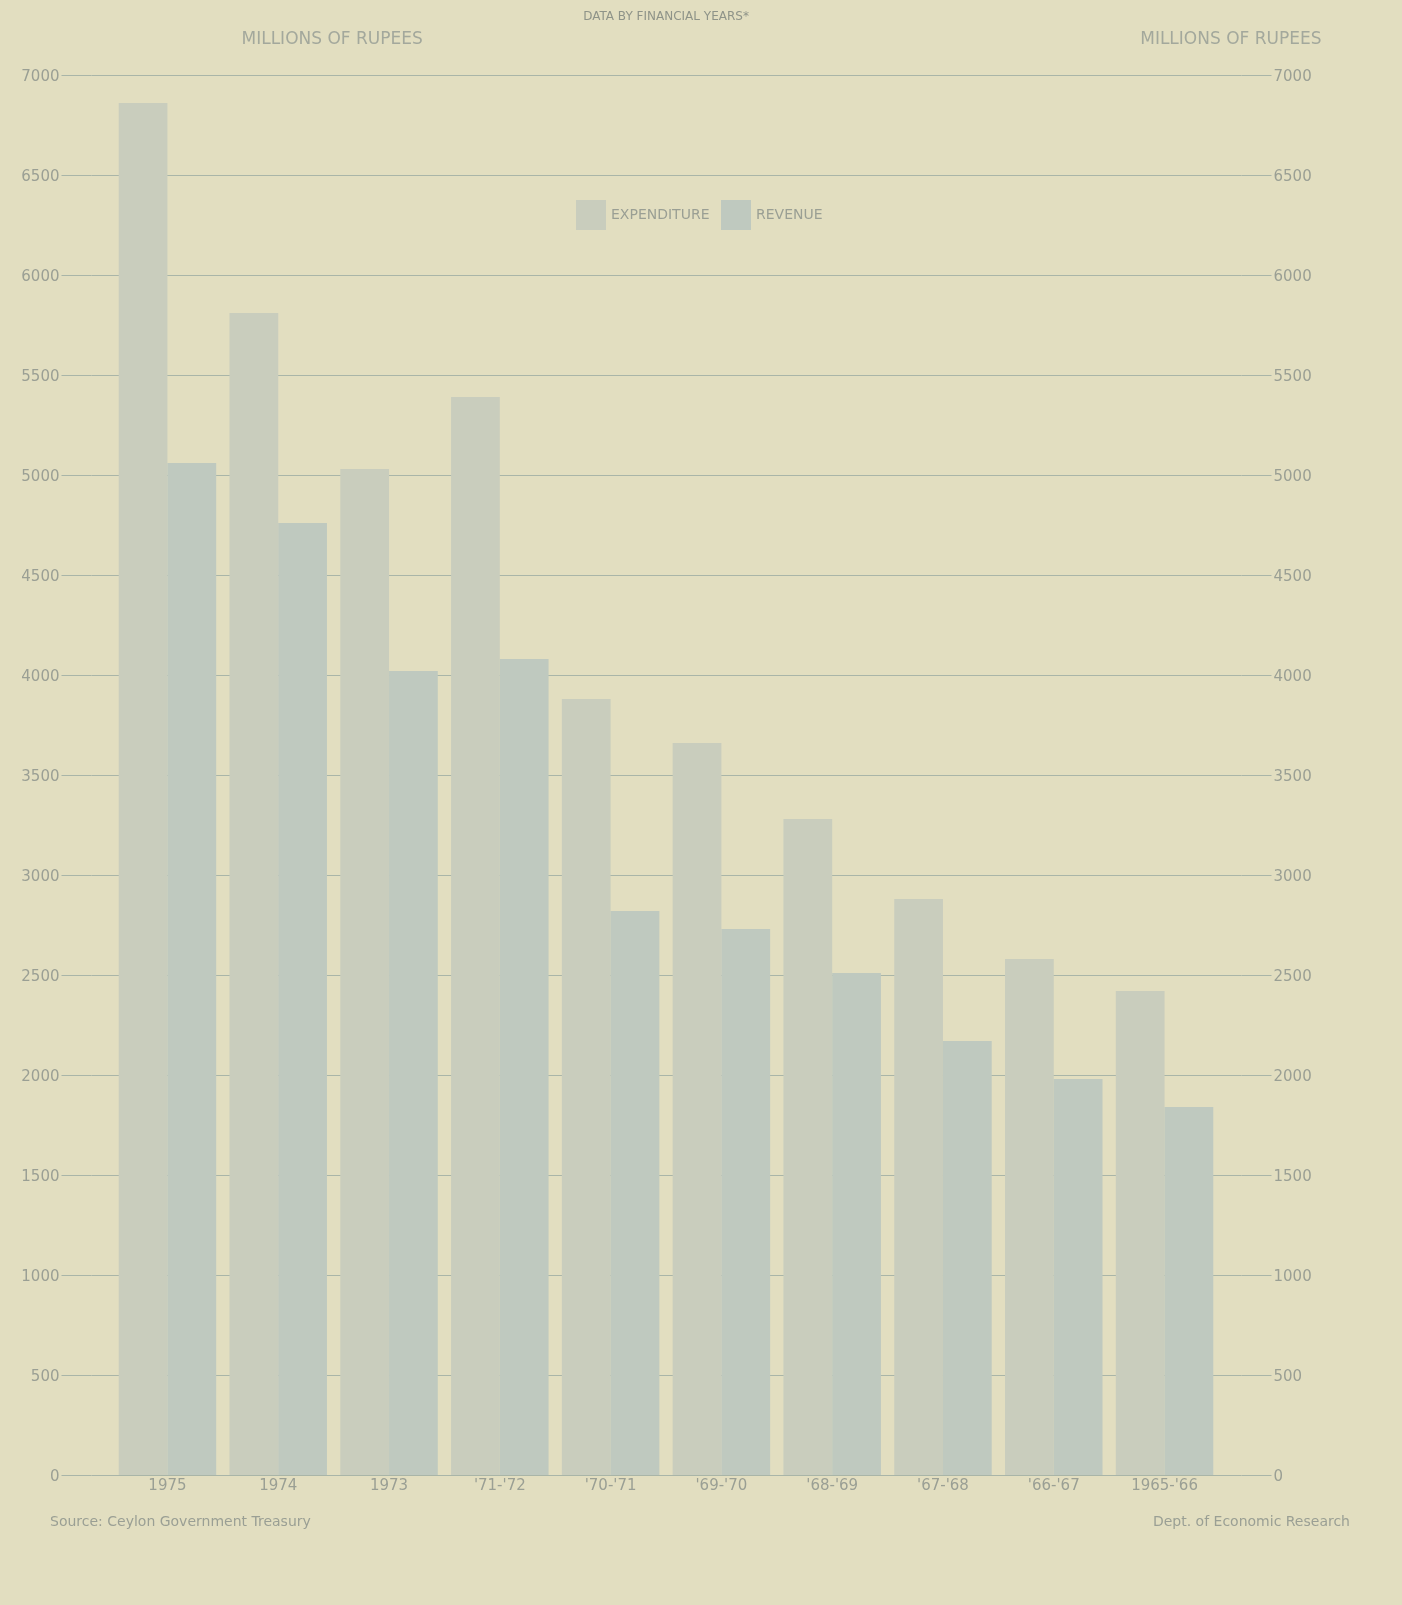  Describe the element at coordinates (1251, 1521) in the screenshot. I see `text: Dept. of Economic Research` at that location.